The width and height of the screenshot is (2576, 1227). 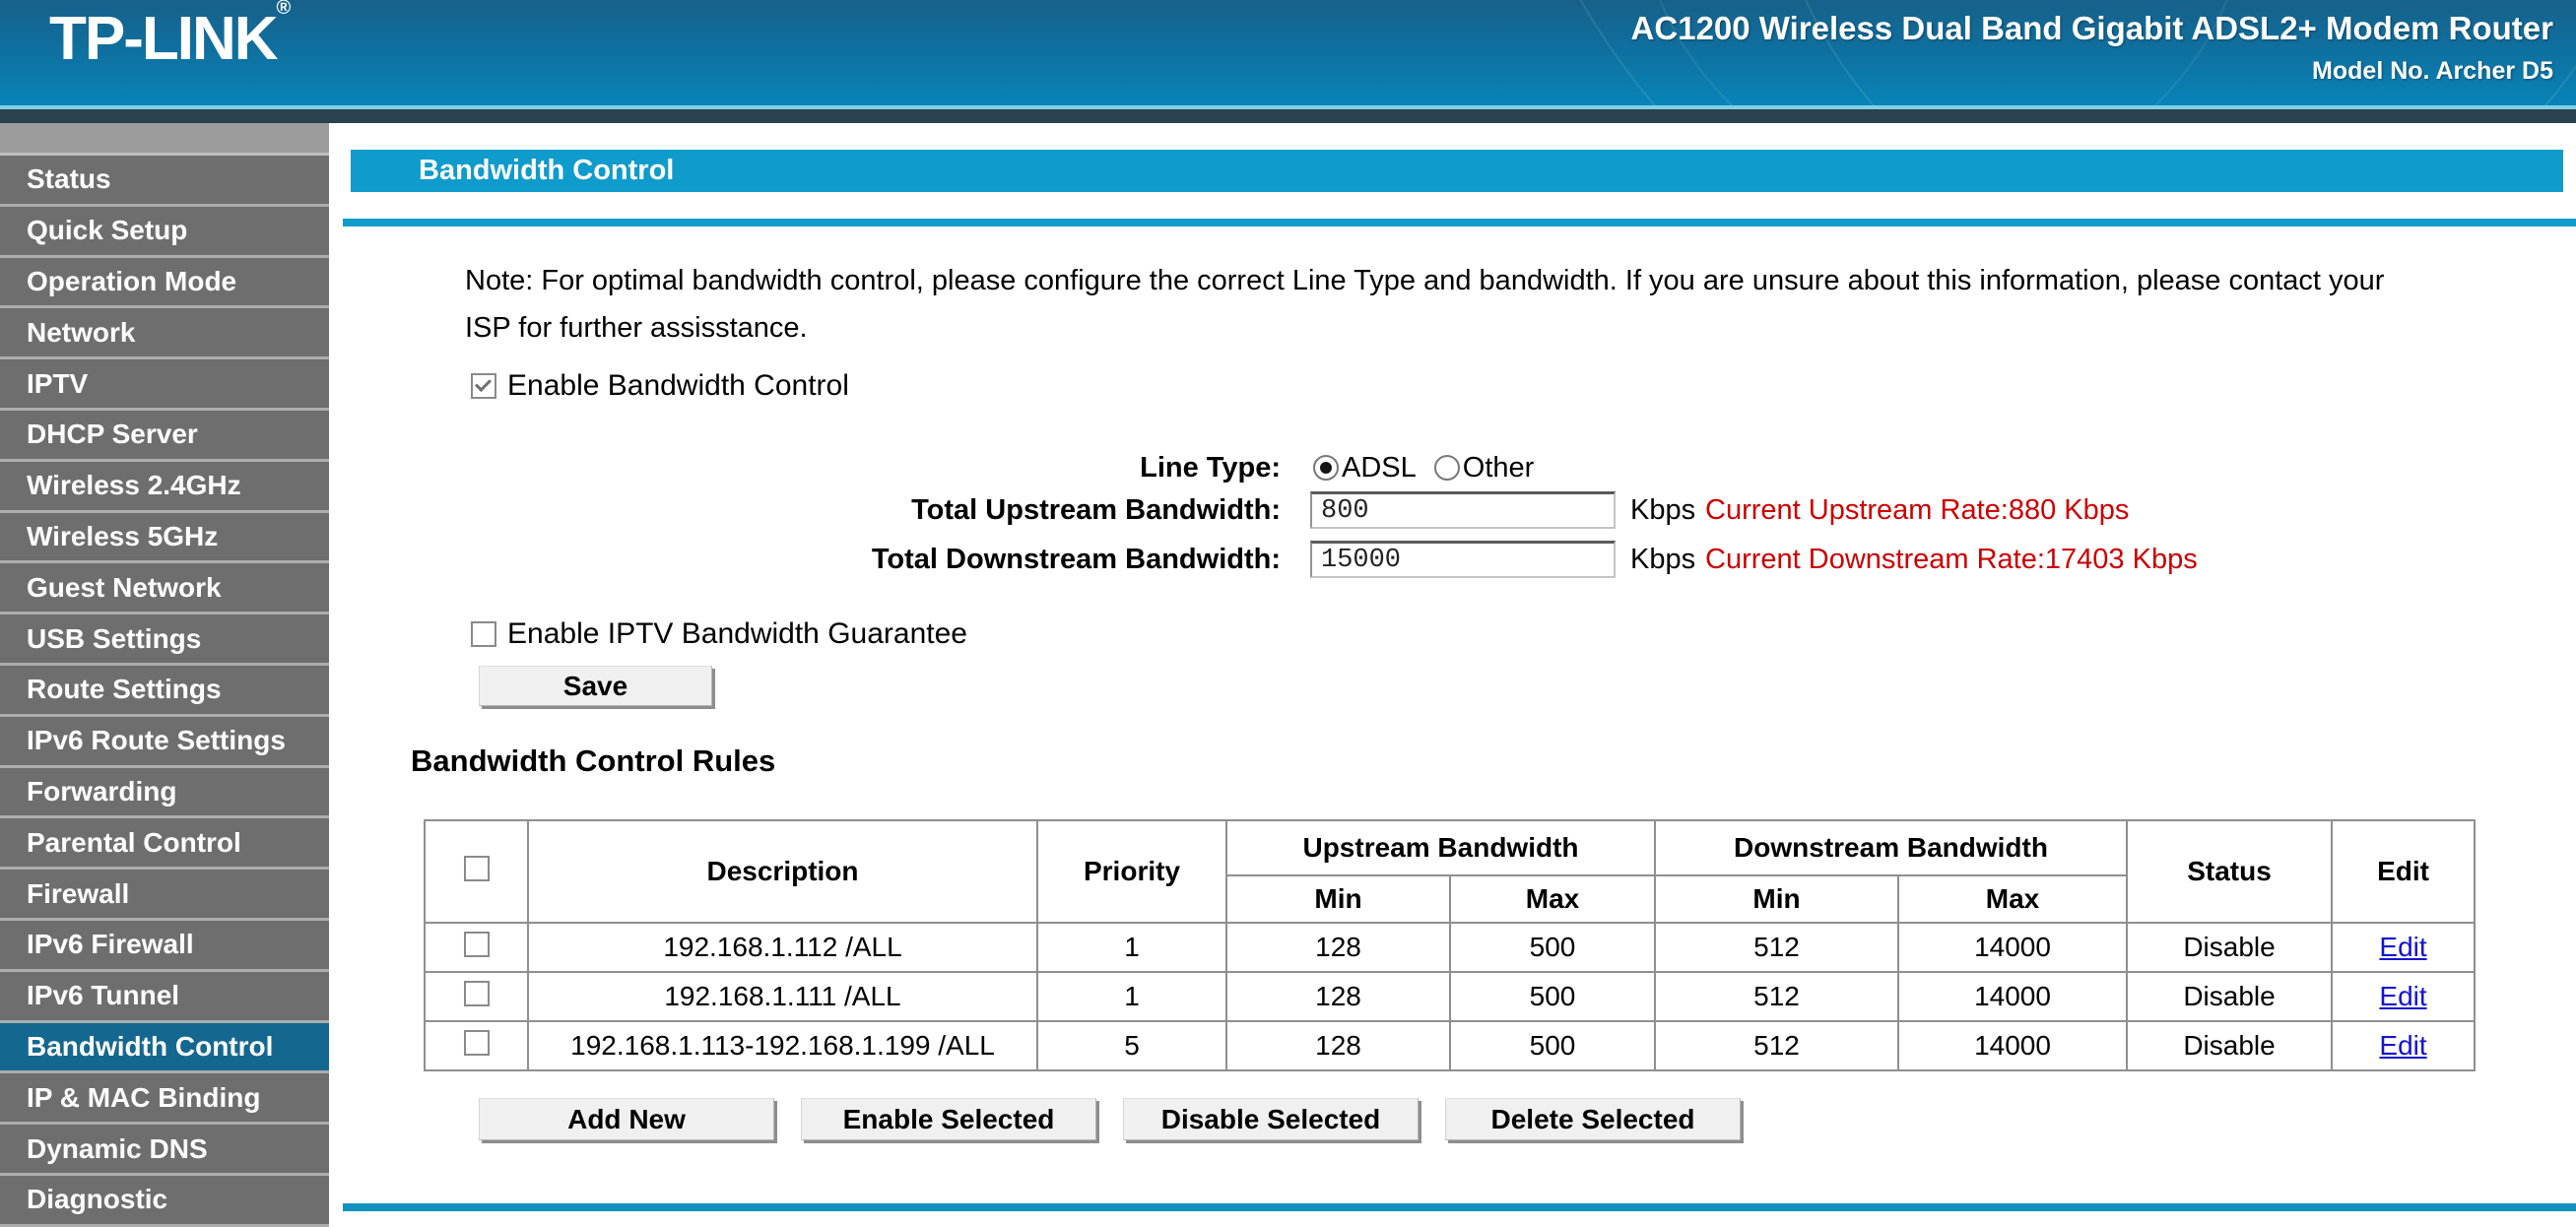 What do you see at coordinates (115, 638) in the screenshot?
I see `sidebar-item-label: USB Settings` at bounding box center [115, 638].